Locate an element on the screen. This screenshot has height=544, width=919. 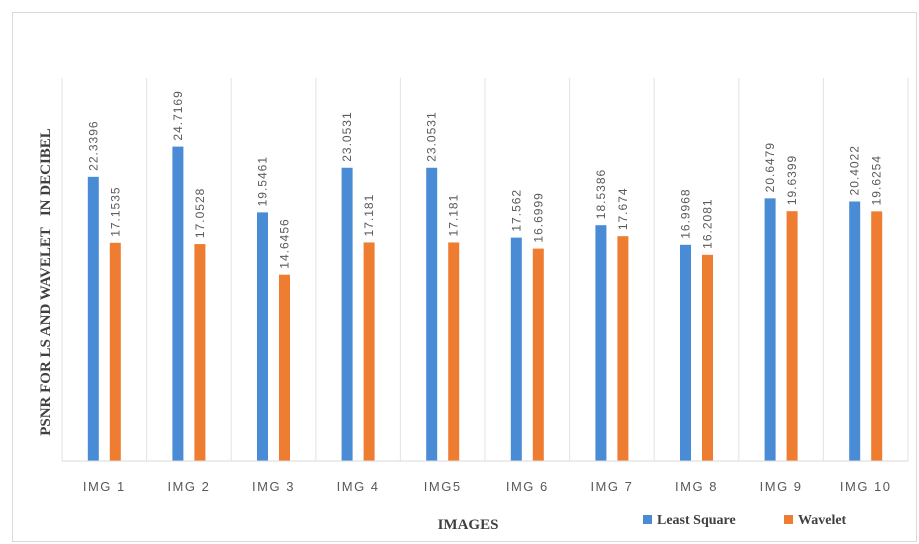
data-label-least-square: 20.4022 is located at coordinates (855, 170).